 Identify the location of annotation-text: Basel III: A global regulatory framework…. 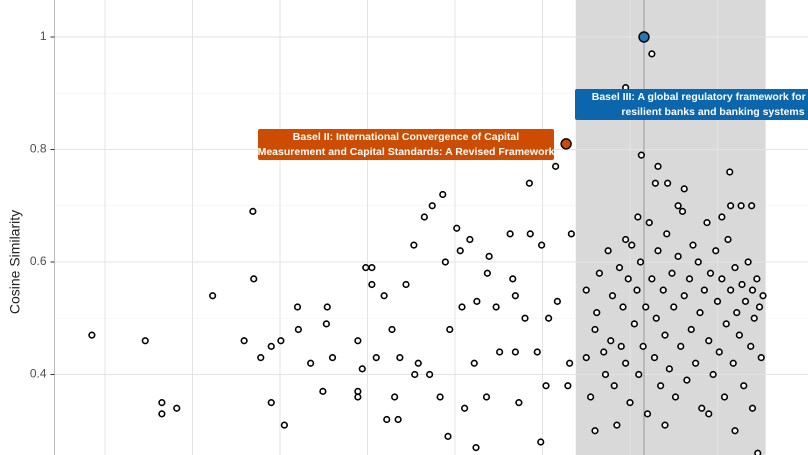
(700, 97).